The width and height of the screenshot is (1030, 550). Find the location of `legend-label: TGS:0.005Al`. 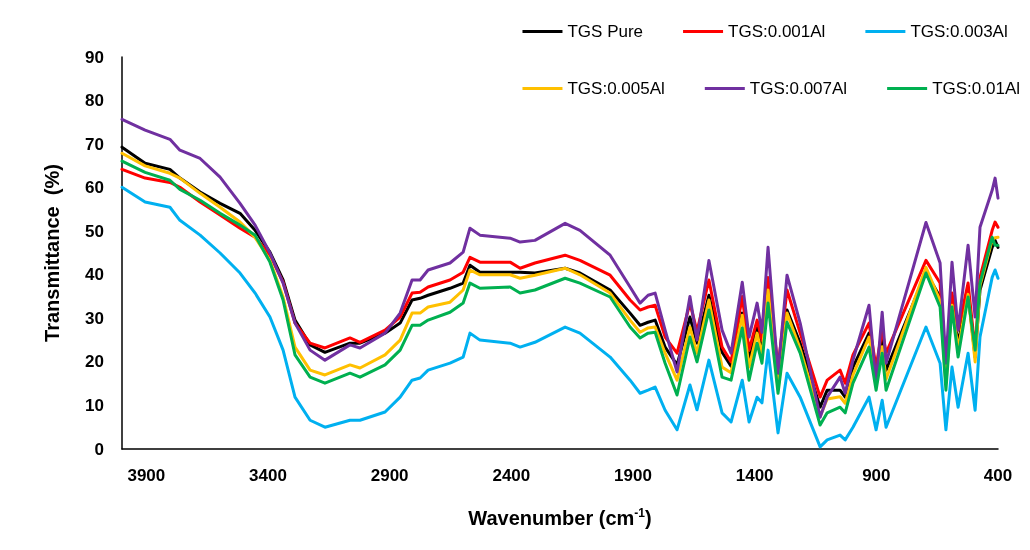

legend-label: TGS:0.005Al is located at coordinates (616, 88).